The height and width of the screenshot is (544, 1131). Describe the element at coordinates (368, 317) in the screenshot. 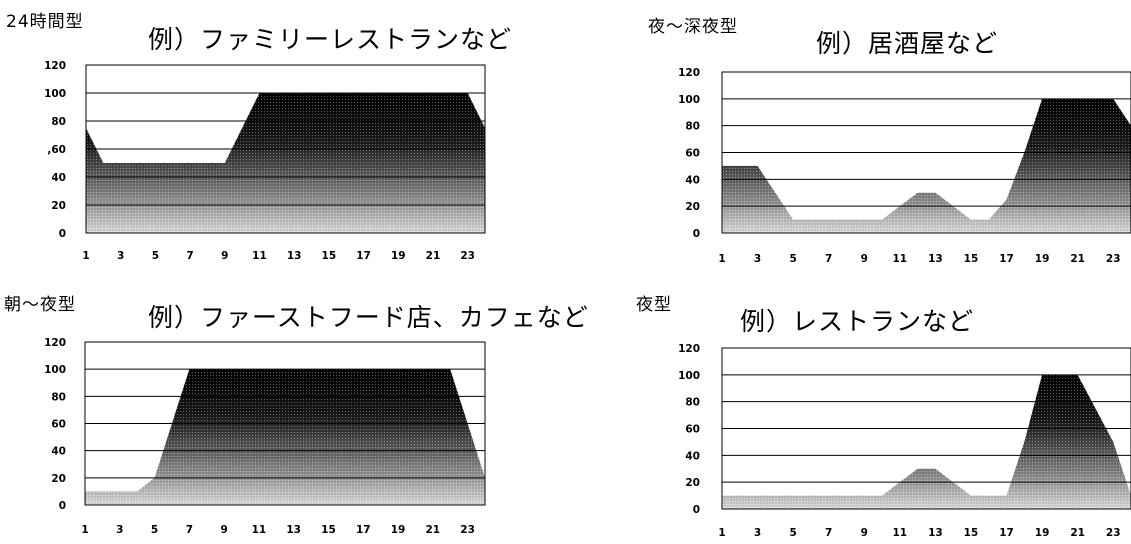

I see `chart-example-text: 例）ファーストフード店、カフェなど` at that location.